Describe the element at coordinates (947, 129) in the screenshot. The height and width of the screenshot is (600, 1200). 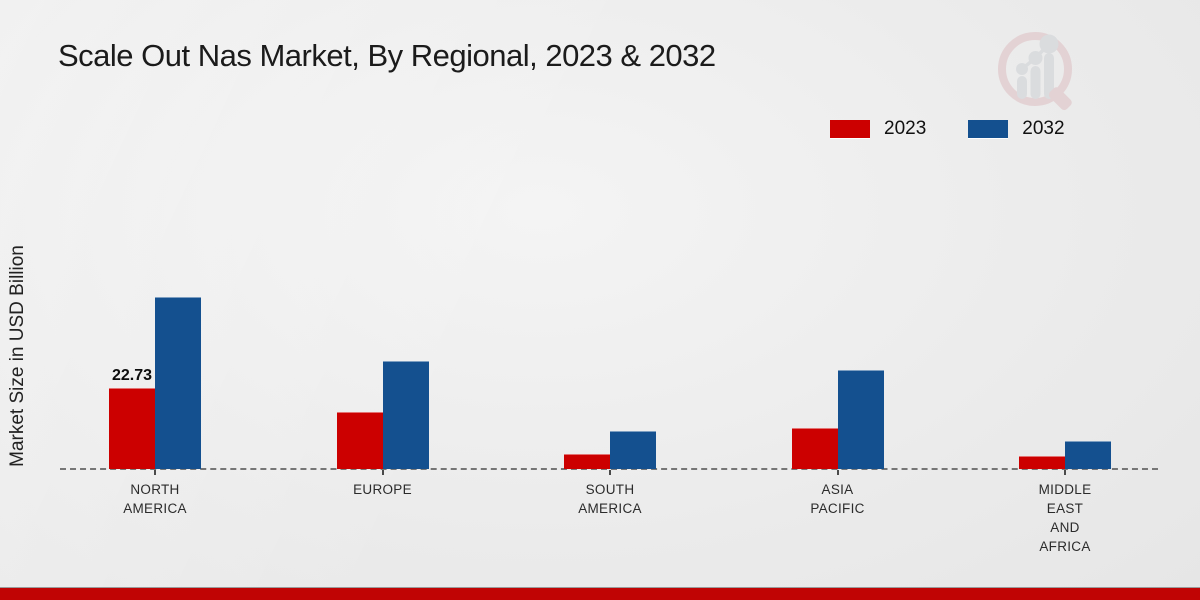
I see `chart-legend: 2023 2032` at that location.